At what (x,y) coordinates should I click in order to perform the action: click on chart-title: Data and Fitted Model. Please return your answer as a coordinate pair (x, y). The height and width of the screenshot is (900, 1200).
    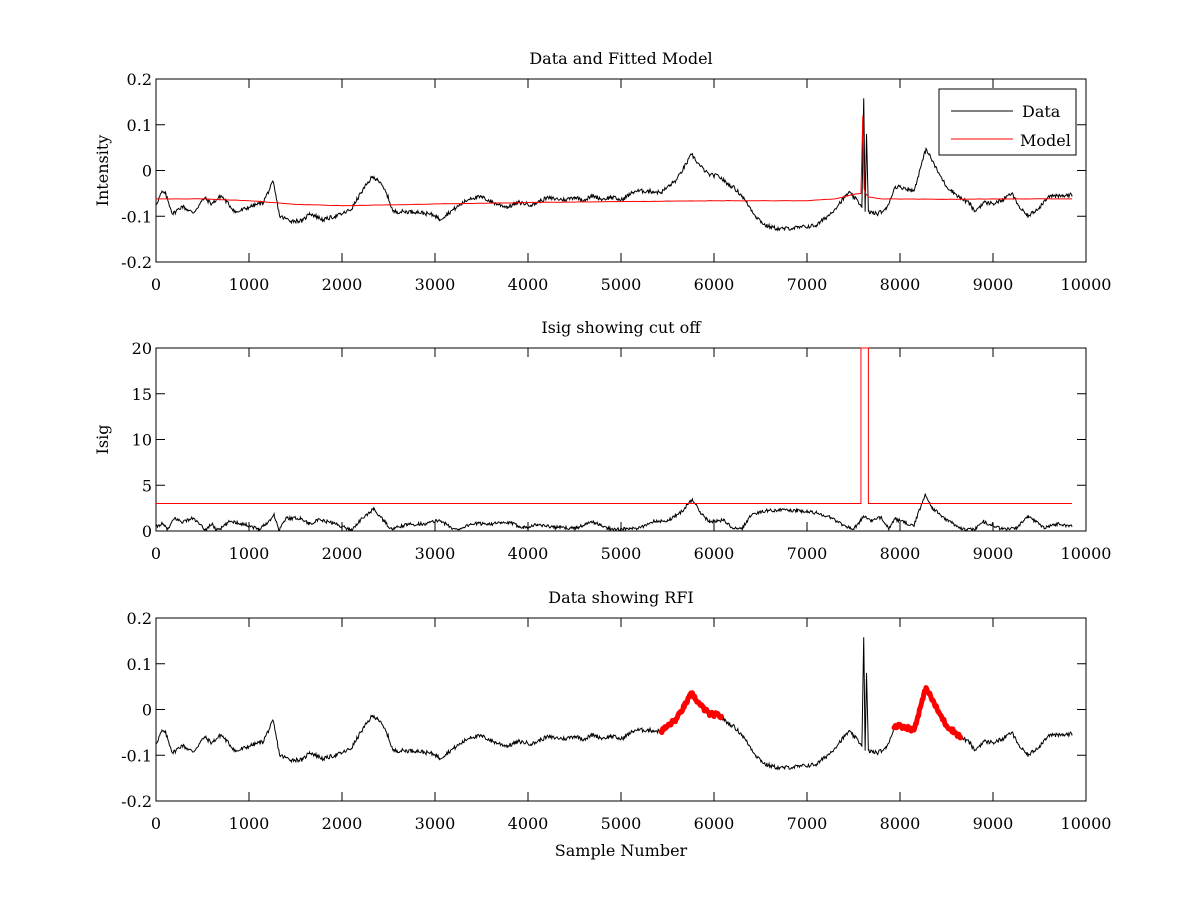
    Looking at the image, I should click on (620, 58).